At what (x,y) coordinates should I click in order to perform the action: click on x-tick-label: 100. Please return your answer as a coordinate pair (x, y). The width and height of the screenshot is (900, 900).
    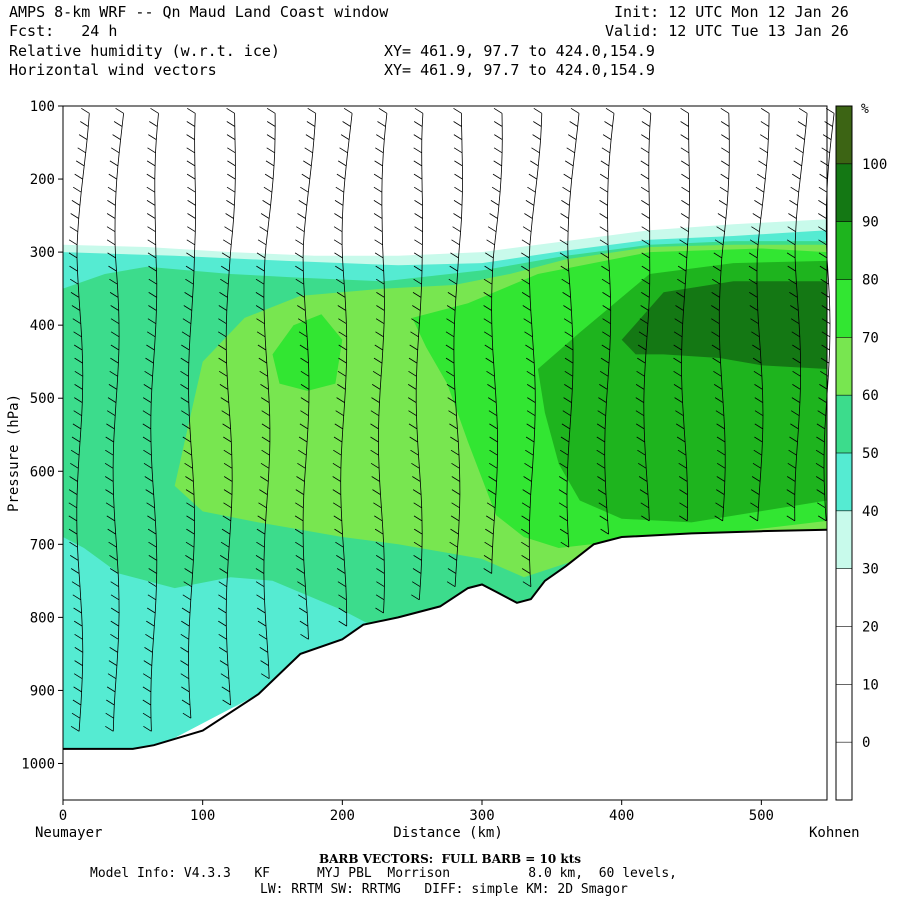
    Looking at the image, I should click on (202, 816).